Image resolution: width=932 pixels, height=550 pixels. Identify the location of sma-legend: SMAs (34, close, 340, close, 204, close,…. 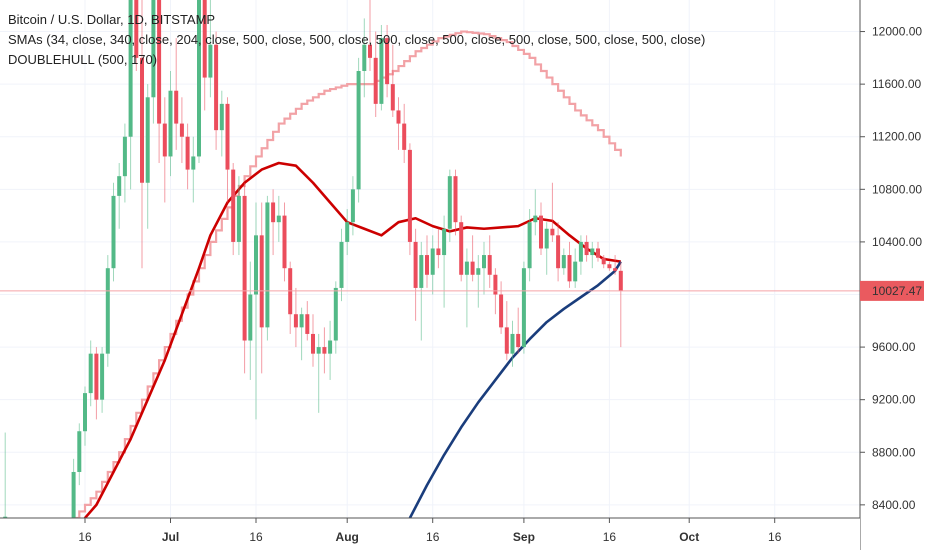
(357, 39).